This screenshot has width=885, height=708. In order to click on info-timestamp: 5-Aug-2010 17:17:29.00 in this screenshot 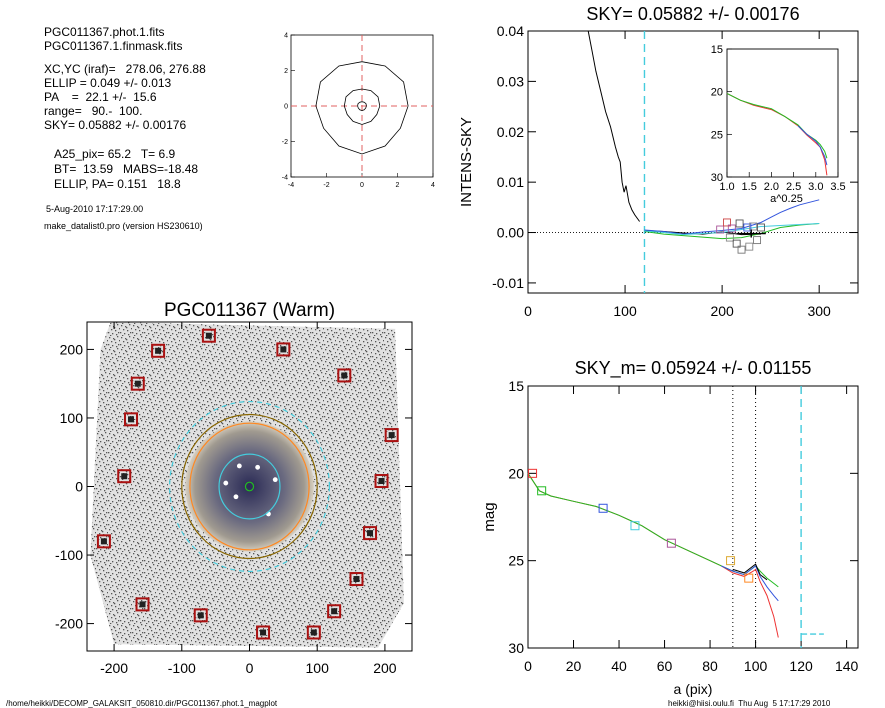, I will do `click(95, 209)`.